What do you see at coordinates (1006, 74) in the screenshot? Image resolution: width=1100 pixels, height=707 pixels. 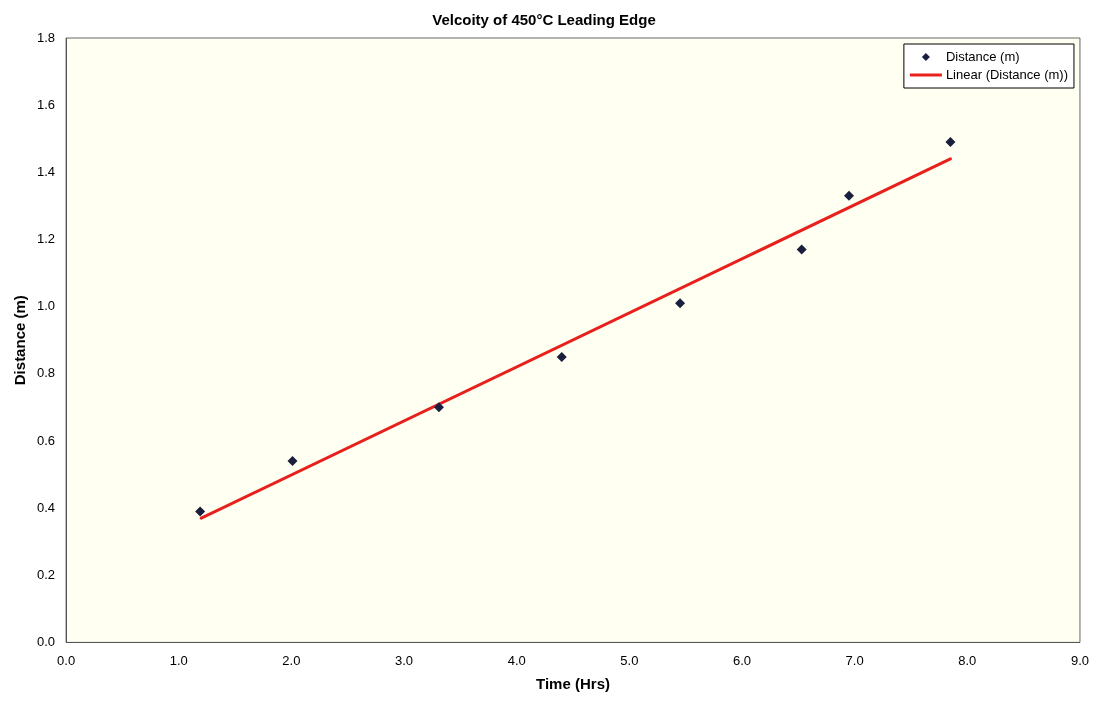 I see `legend-label: Linear (Distance (m))` at bounding box center [1006, 74].